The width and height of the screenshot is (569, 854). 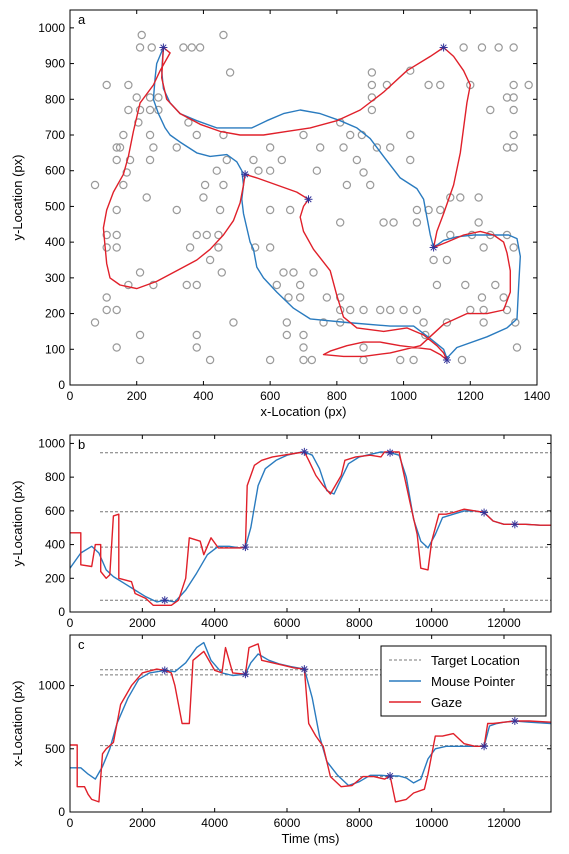 What do you see at coordinates (55, 749) in the screenshot?
I see `y-tick-label: 500` at bounding box center [55, 749].